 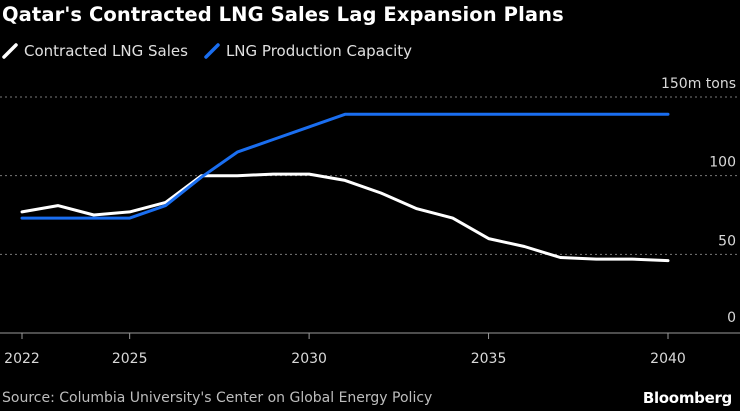 I want to click on legend-label-capacity: LNG Production Capacity, so click(x=319, y=51).